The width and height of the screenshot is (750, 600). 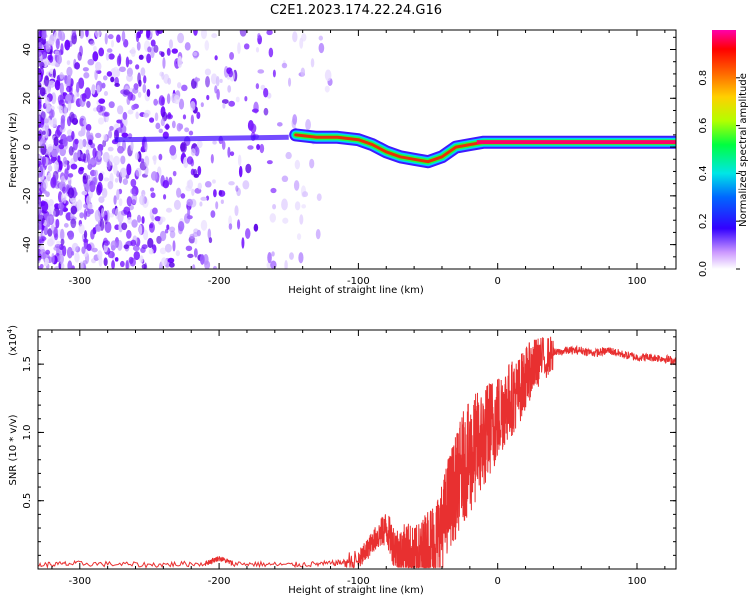 I want to click on chart-title: C2E1.2023.174.22.24.G16, so click(x=356, y=10).